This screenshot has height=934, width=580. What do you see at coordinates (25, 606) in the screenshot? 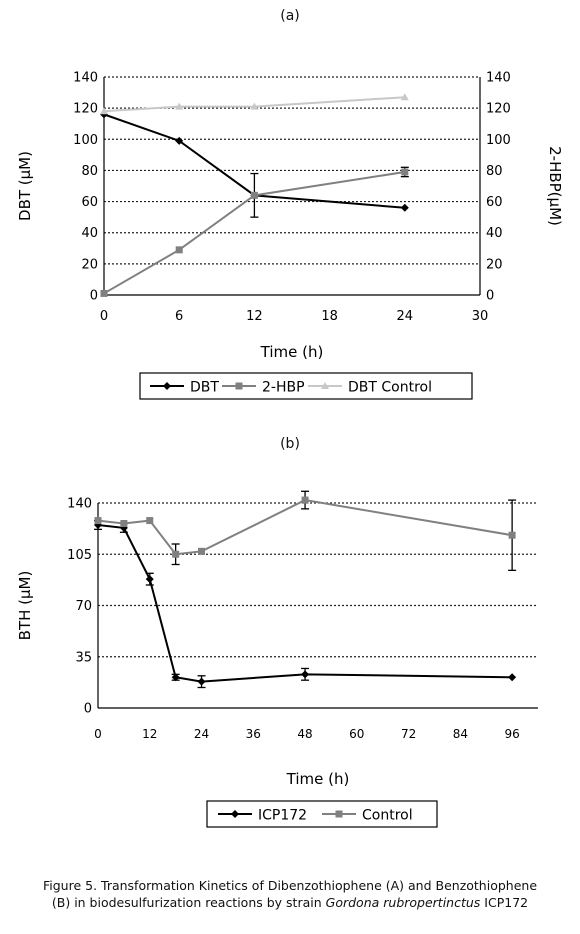
I see `y-axis-label: BTH (μM)` at bounding box center [25, 606].